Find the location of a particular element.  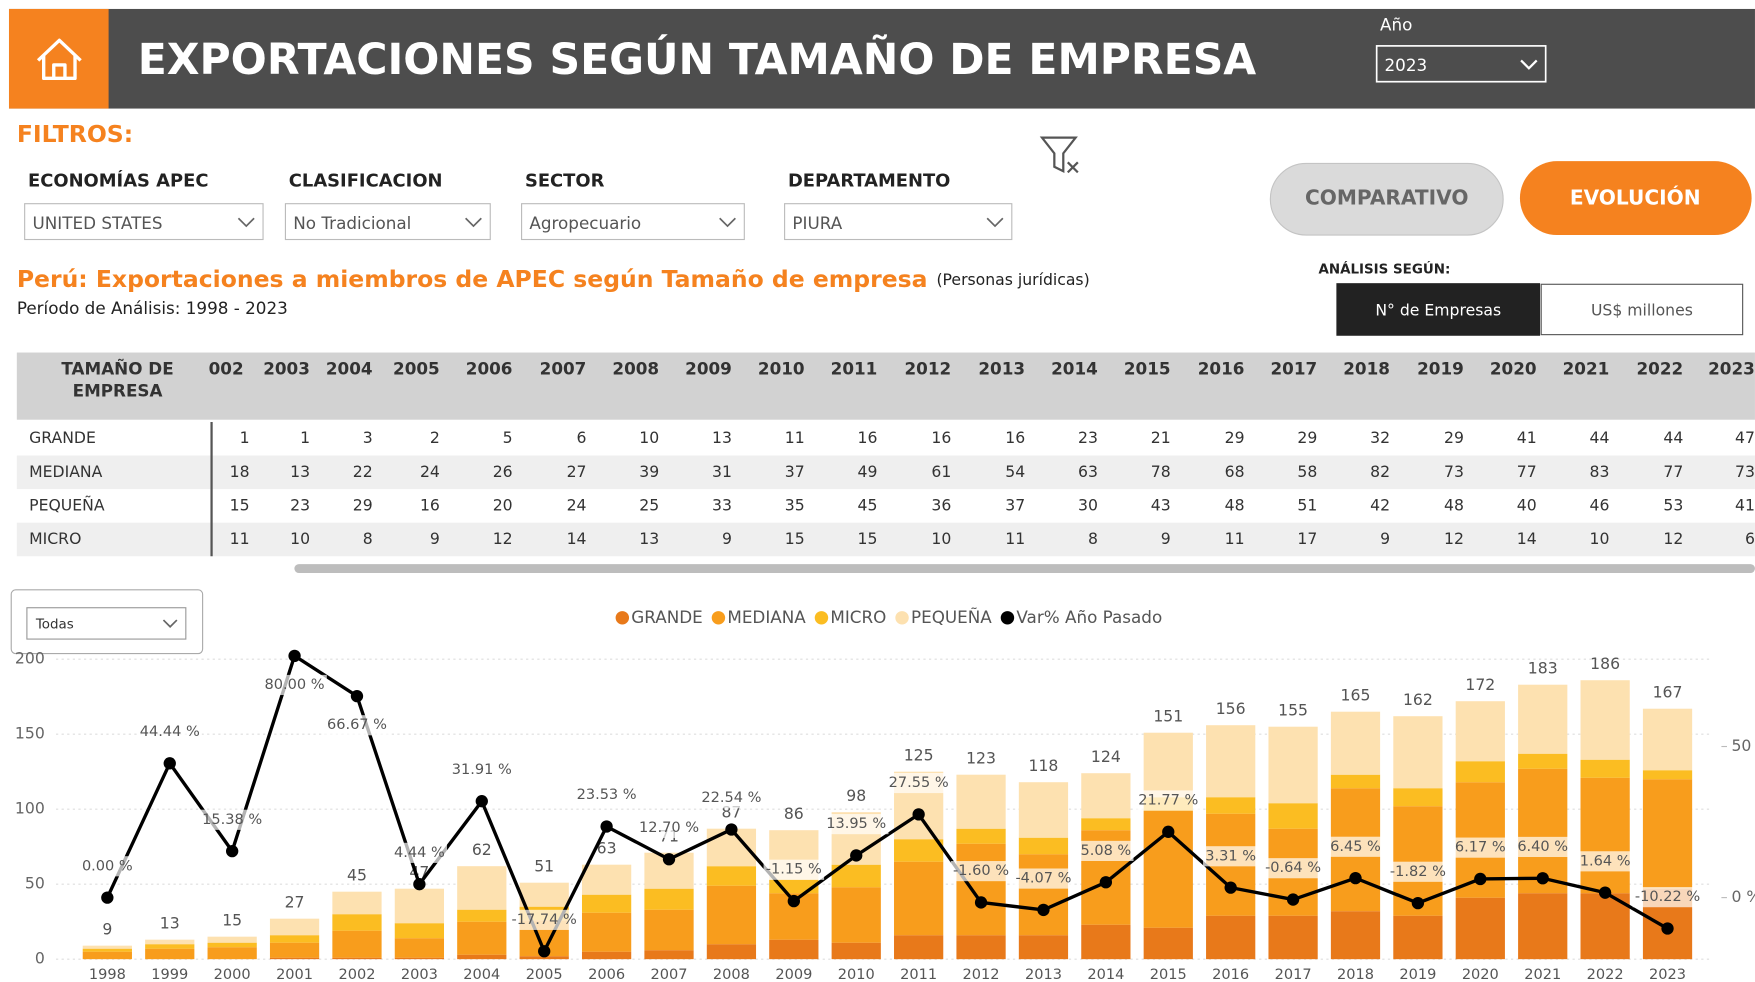

line-value-label: -4.07 % is located at coordinates (1043, 879).